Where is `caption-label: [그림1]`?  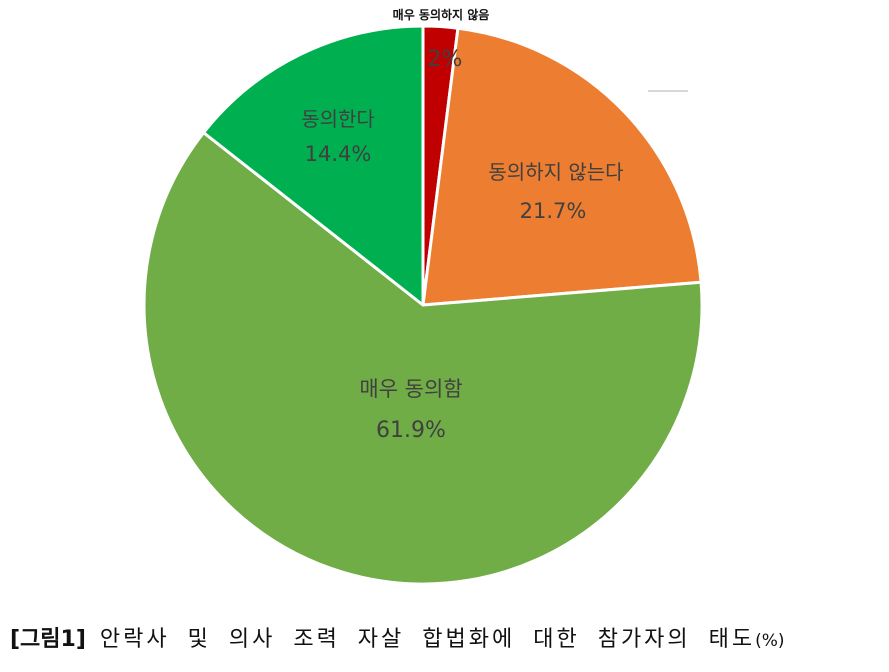
caption-label: [그림1] is located at coordinates (48, 639).